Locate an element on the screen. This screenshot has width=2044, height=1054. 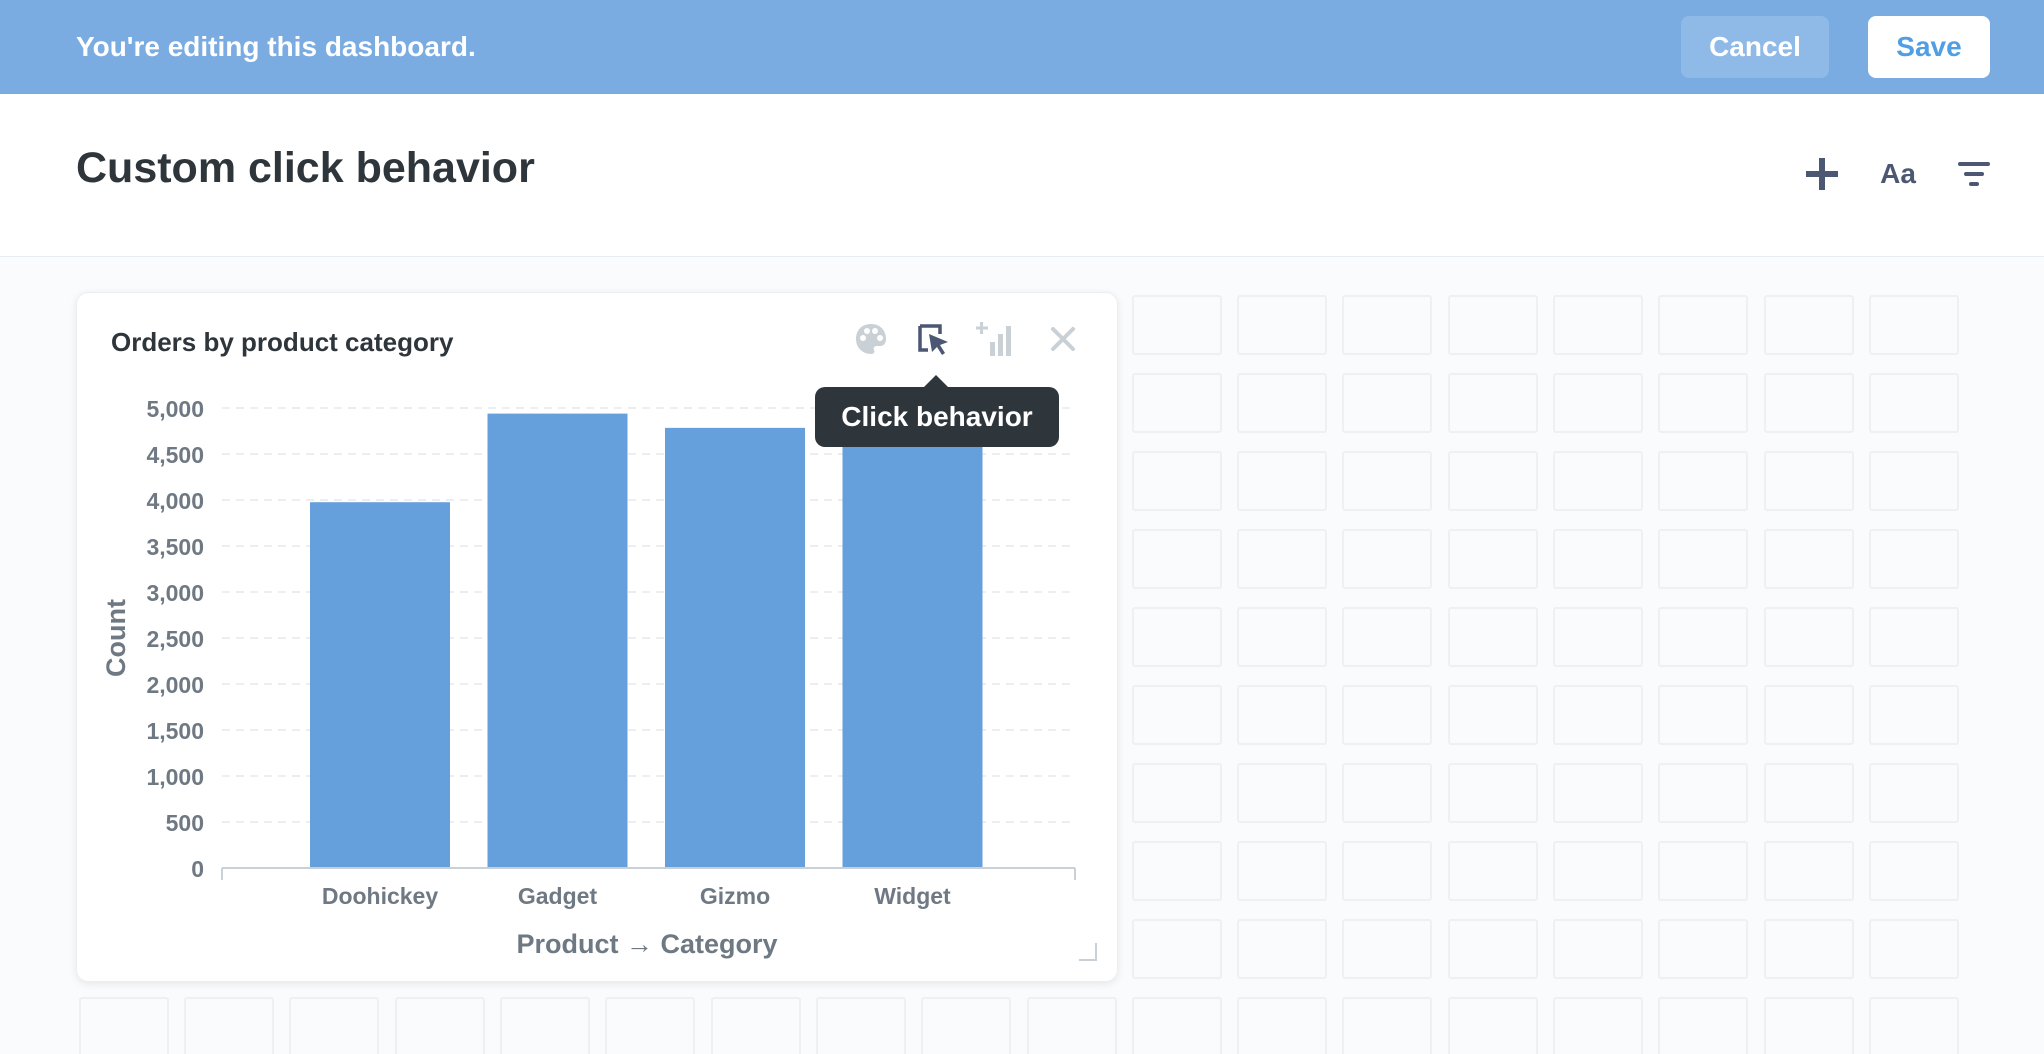
y-tick-label: 3,500 is located at coordinates (175, 547).